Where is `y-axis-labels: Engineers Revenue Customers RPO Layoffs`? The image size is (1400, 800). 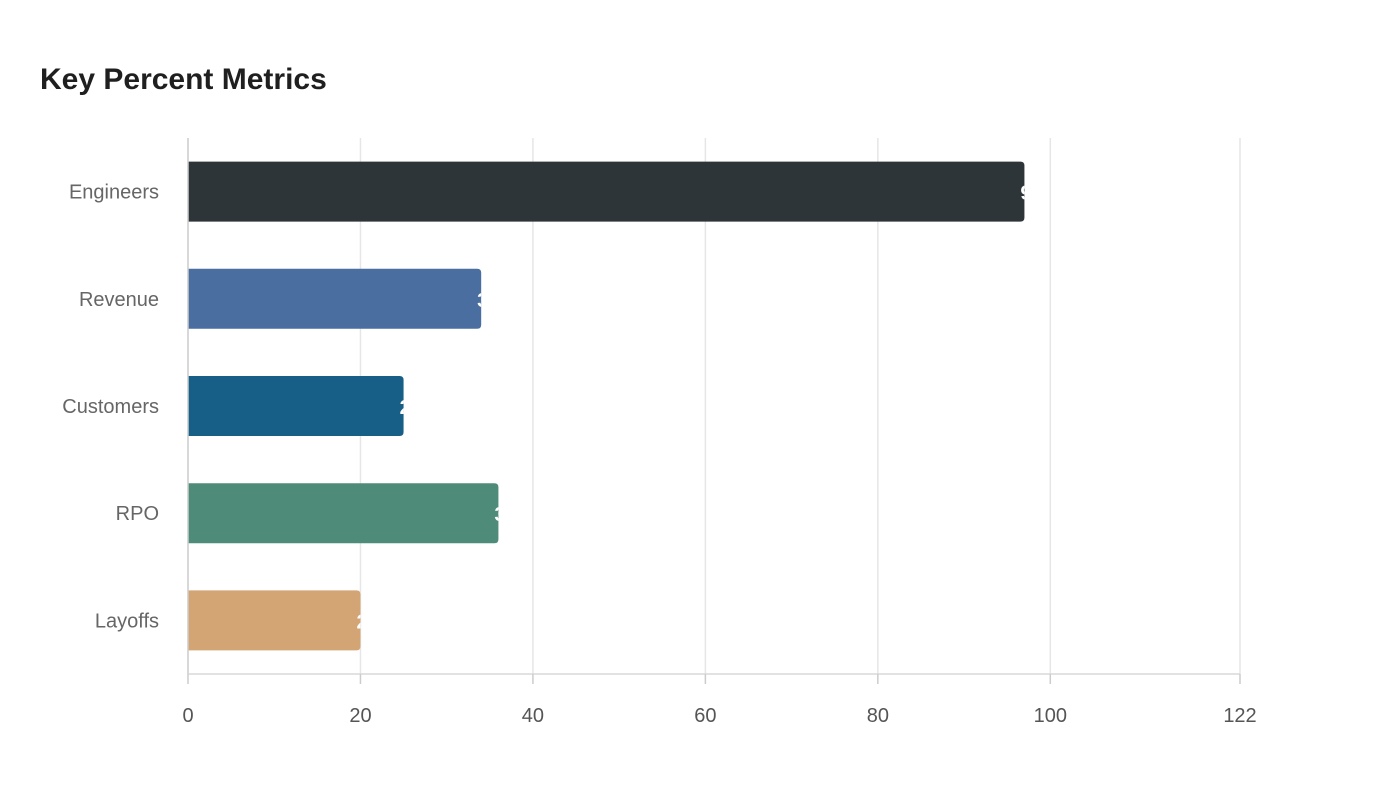 y-axis-labels: Engineers Revenue Customers RPO Layoffs is located at coordinates (110, 407).